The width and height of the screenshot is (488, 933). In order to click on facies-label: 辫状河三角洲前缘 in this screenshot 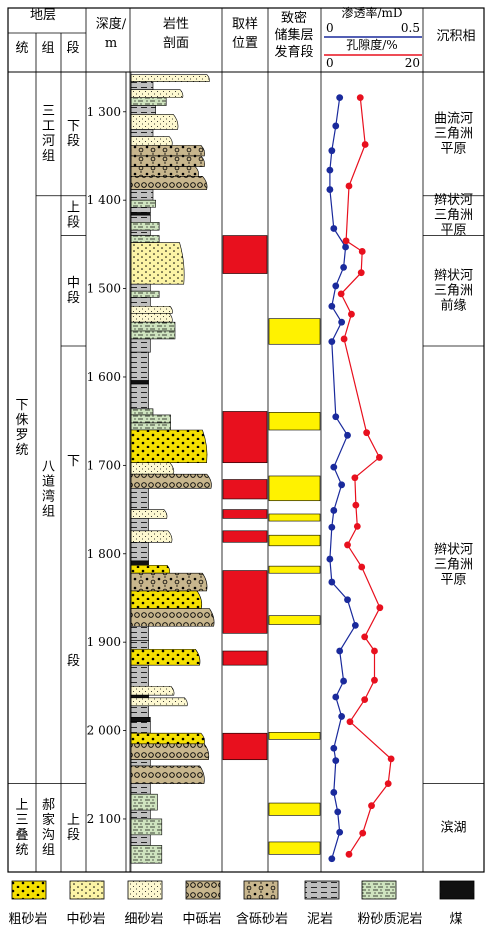, I will do `click(453, 290)`.